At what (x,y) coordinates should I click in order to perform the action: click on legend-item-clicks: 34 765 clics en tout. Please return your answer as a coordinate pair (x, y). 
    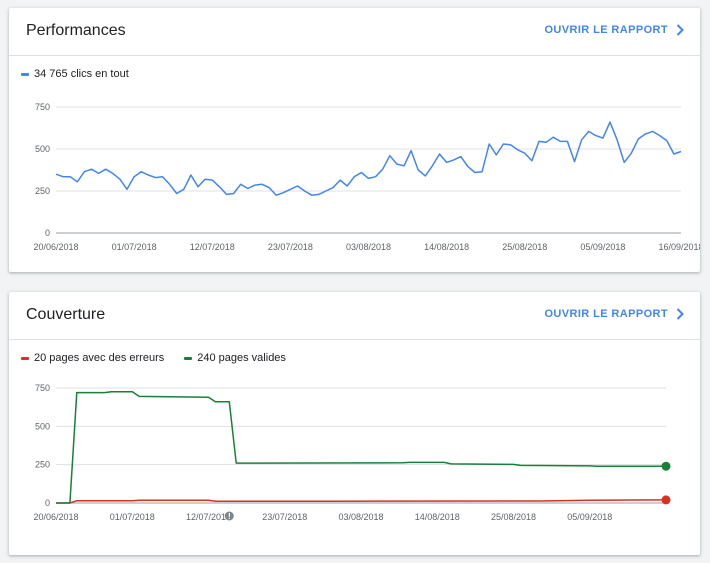
    Looking at the image, I should click on (75, 74).